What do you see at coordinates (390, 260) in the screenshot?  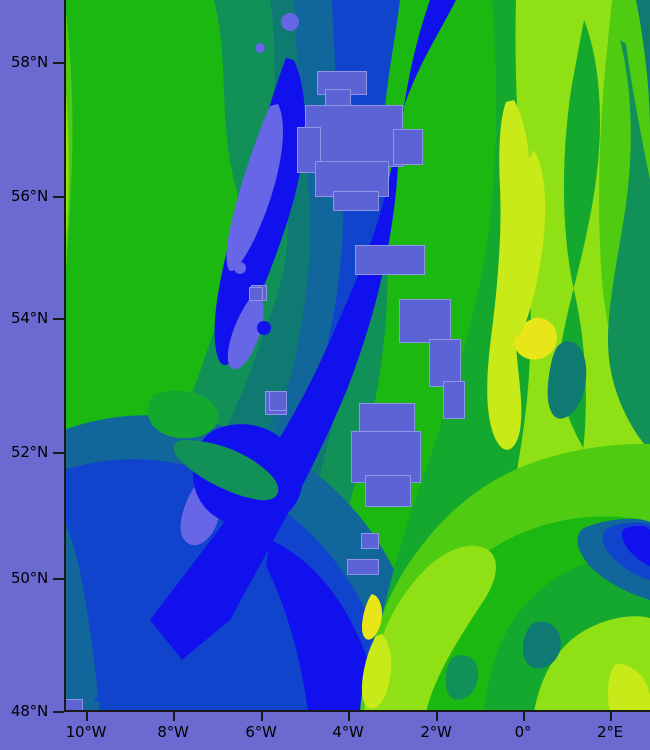 I see `land-patch-northern-england` at bounding box center [390, 260].